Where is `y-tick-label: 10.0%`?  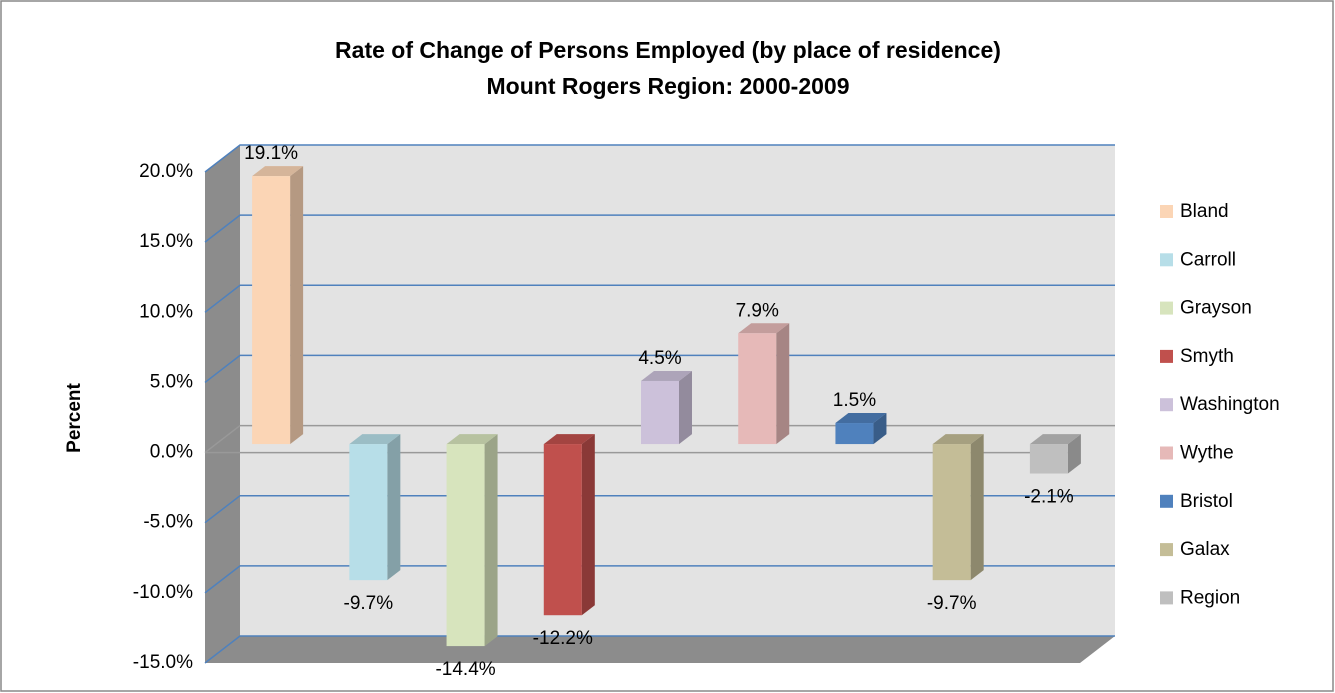 y-tick-label: 10.0% is located at coordinates (166, 311).